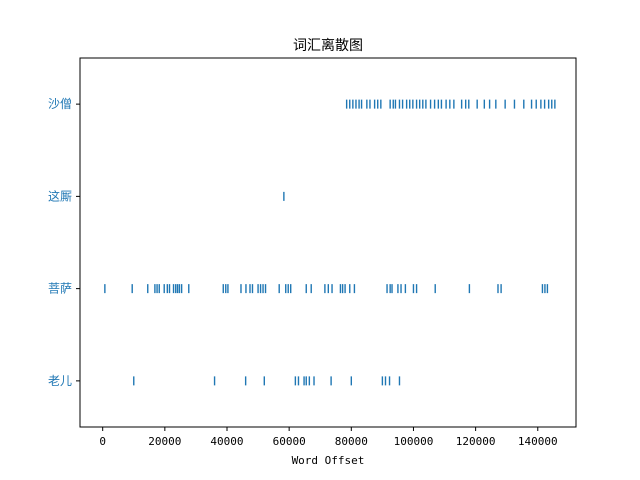  Describe the element at coordinates (60, 289) in the screenshot. I see `y-tick-label: 菩萨` at that location.